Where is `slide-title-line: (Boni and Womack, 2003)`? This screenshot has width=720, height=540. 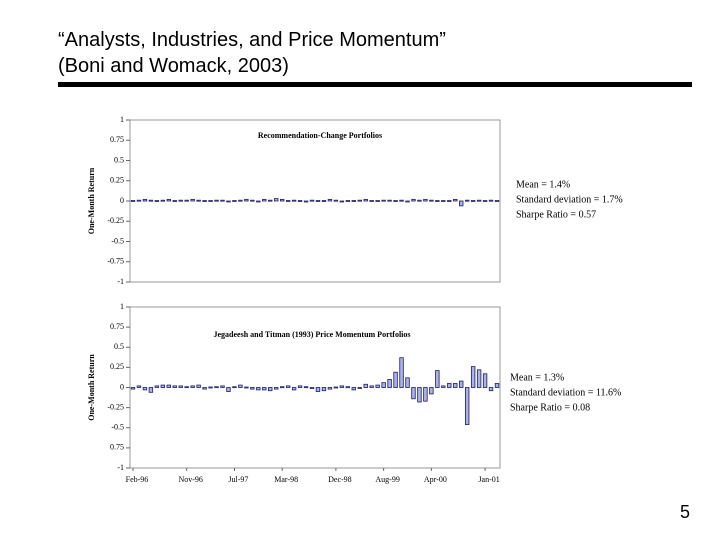
slide-title-line: (Boni and Womack, 2003) is located at coordinates (173, 66).